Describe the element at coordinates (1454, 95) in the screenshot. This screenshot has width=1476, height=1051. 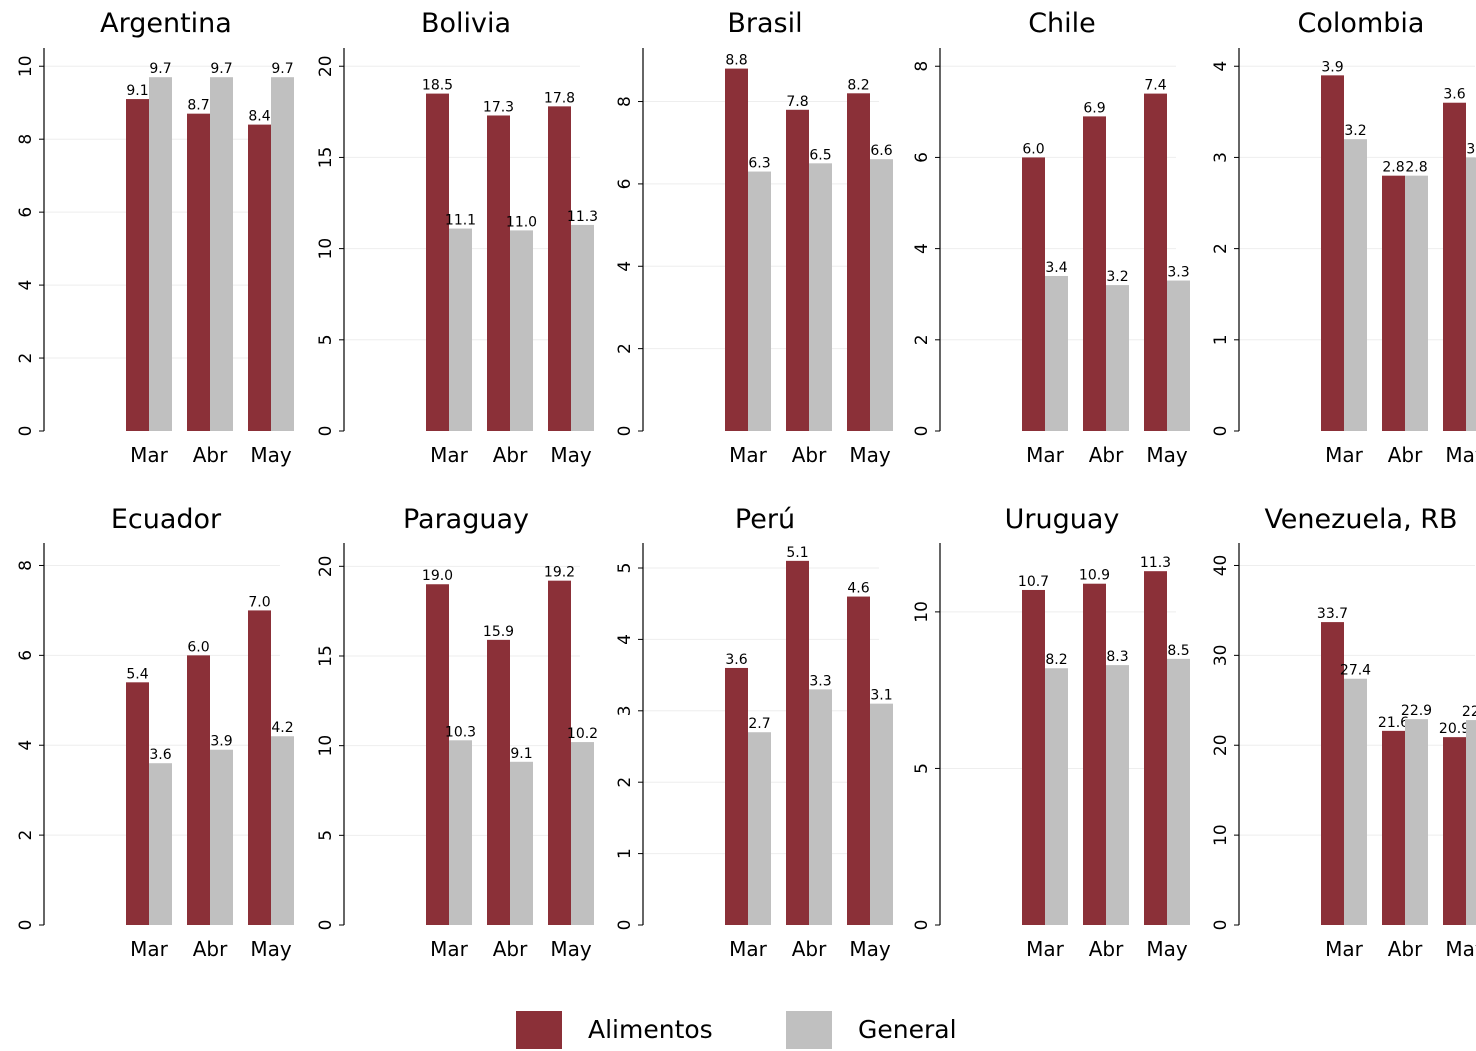
I see `data-label-alimentos: 3.6` at that location.